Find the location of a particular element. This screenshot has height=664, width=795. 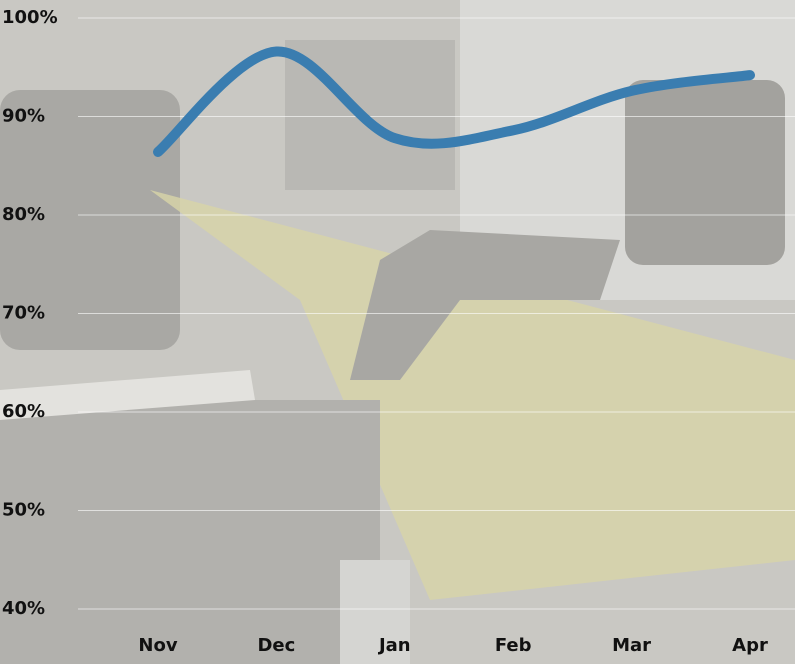

x-tick-label: Jan is located at coordinates (394, 645).